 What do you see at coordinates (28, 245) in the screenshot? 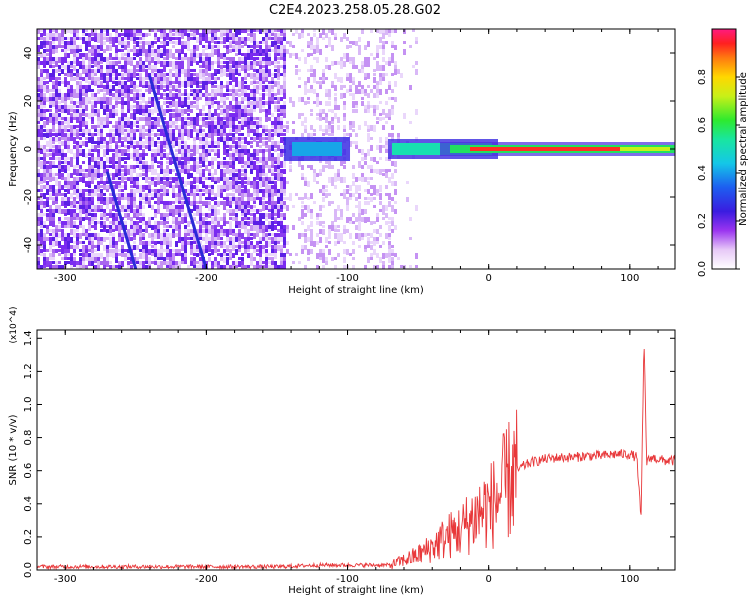
I see `spectrogram-y-tick-label: -40` at bounding box center [28, 245].